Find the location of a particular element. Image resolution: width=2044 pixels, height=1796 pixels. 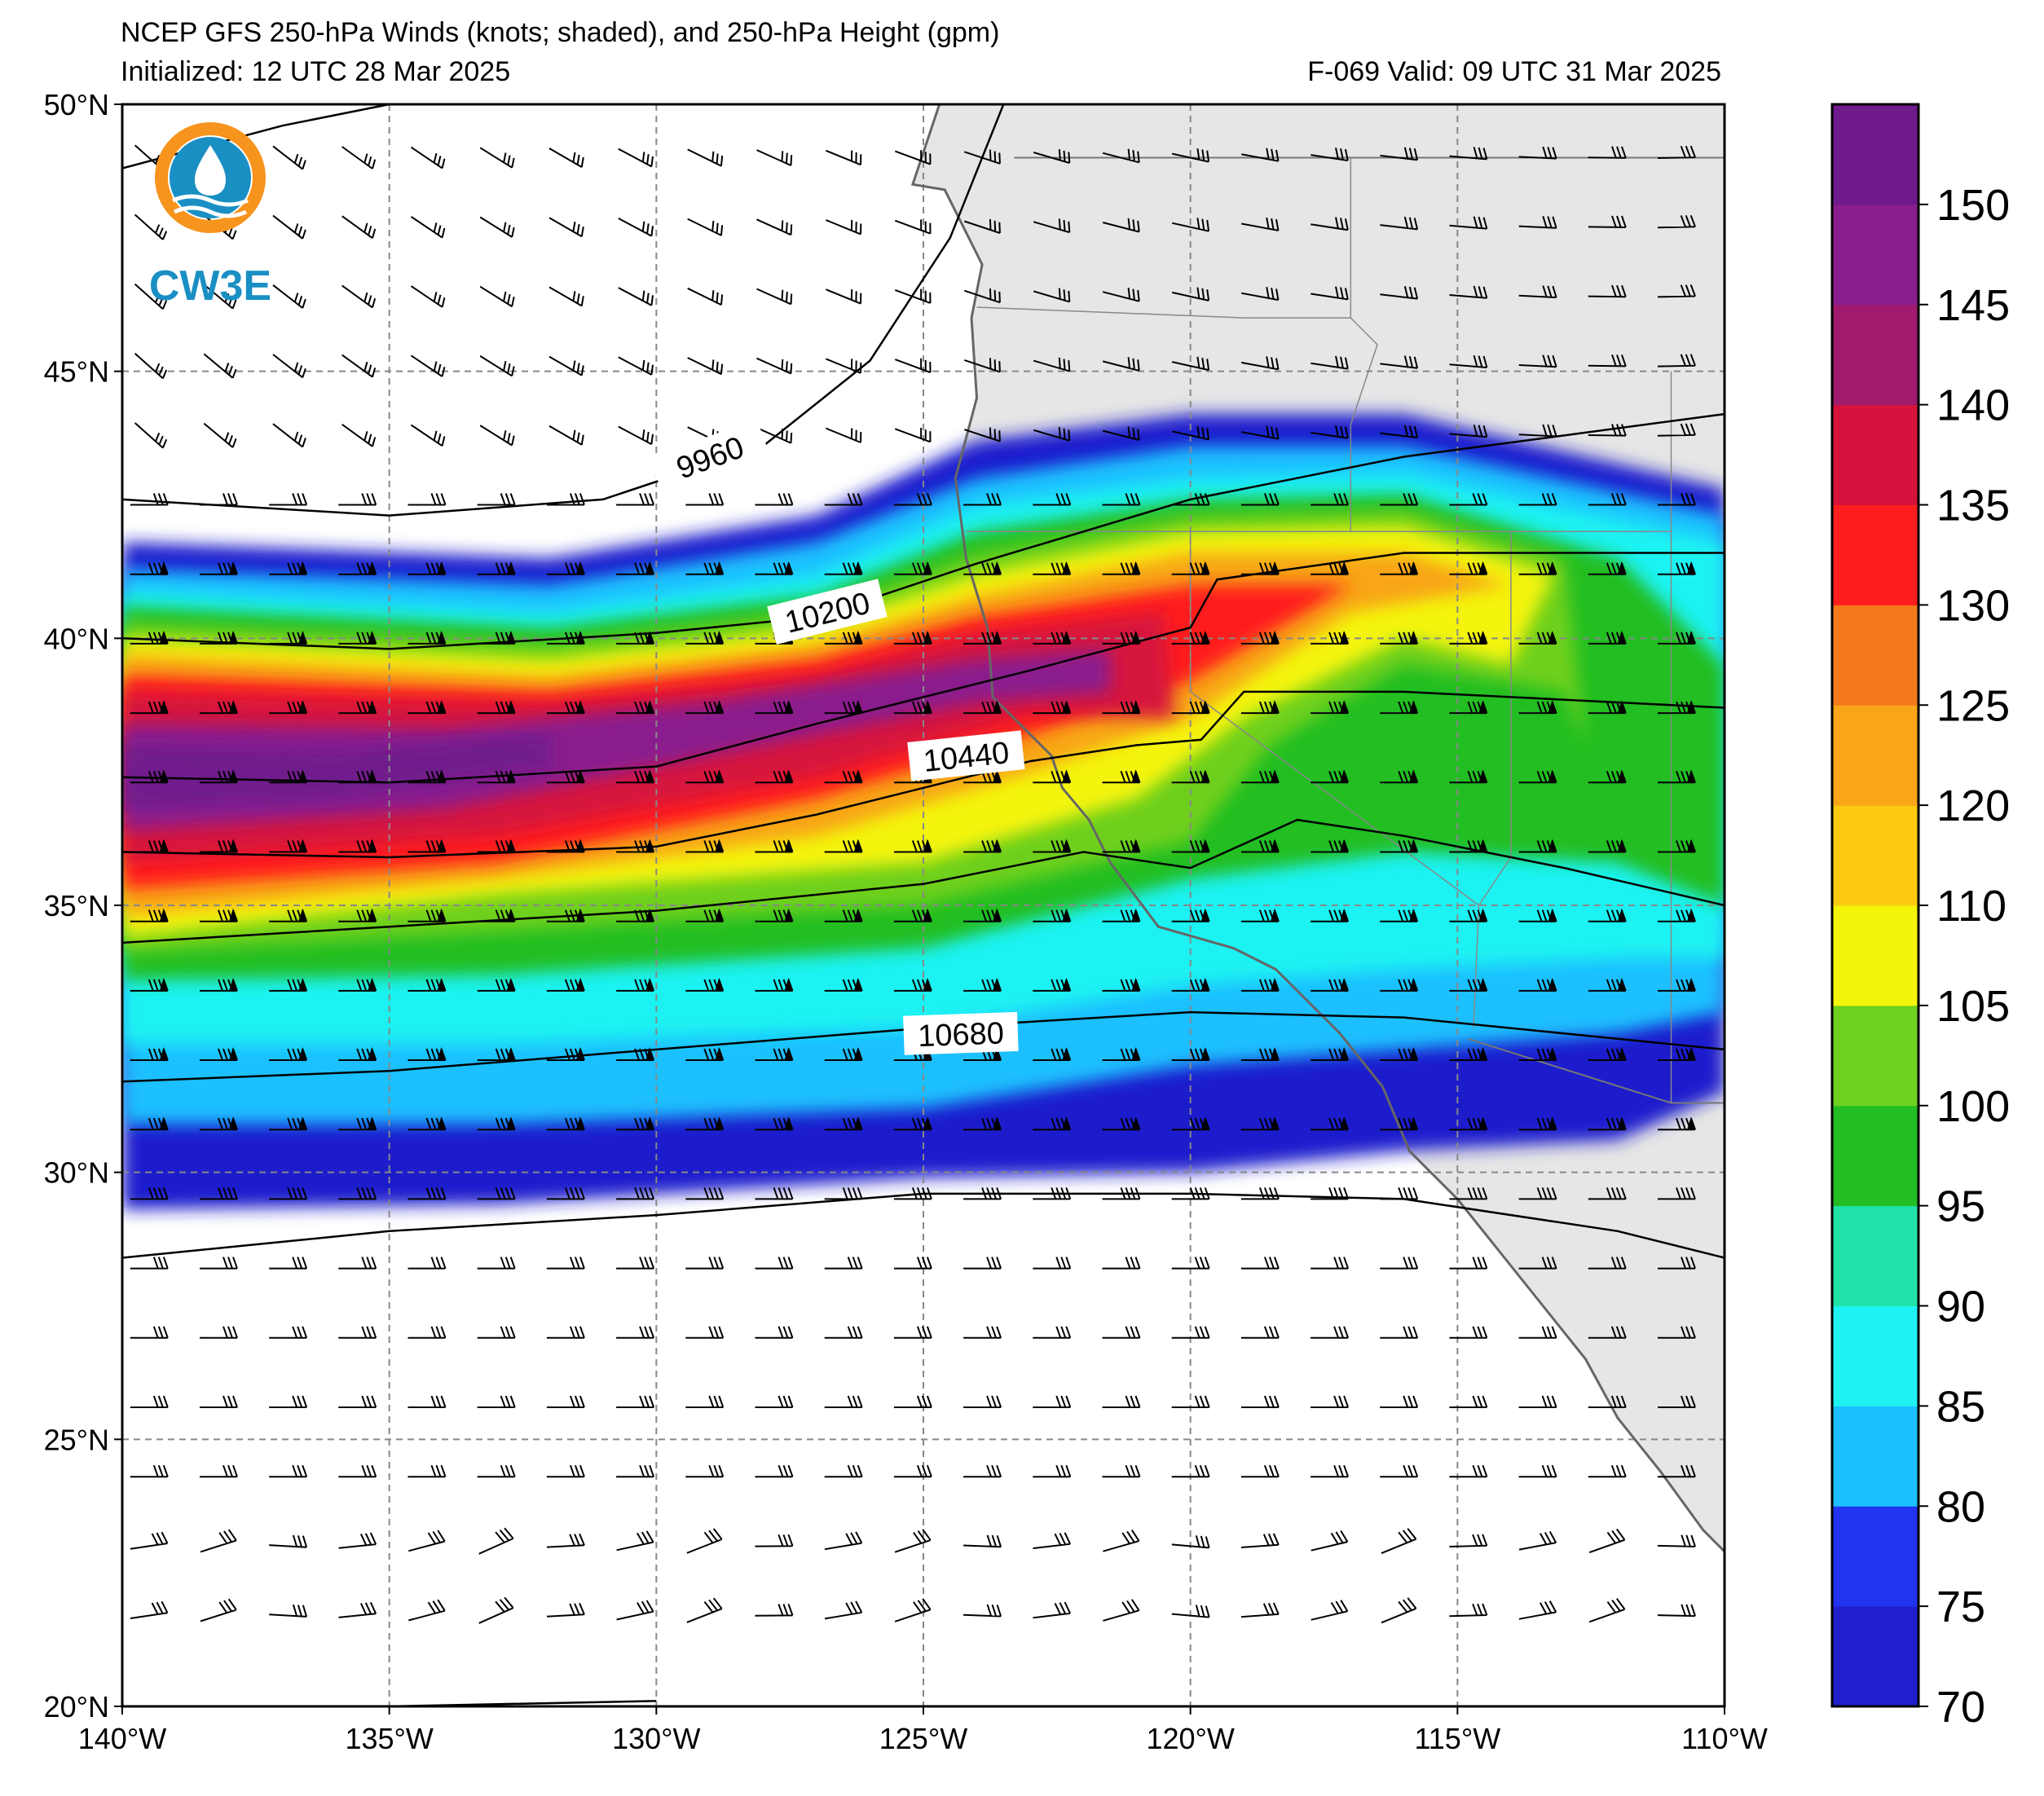

contour-label-text: 10680 is located at coordinates (960, 1035).